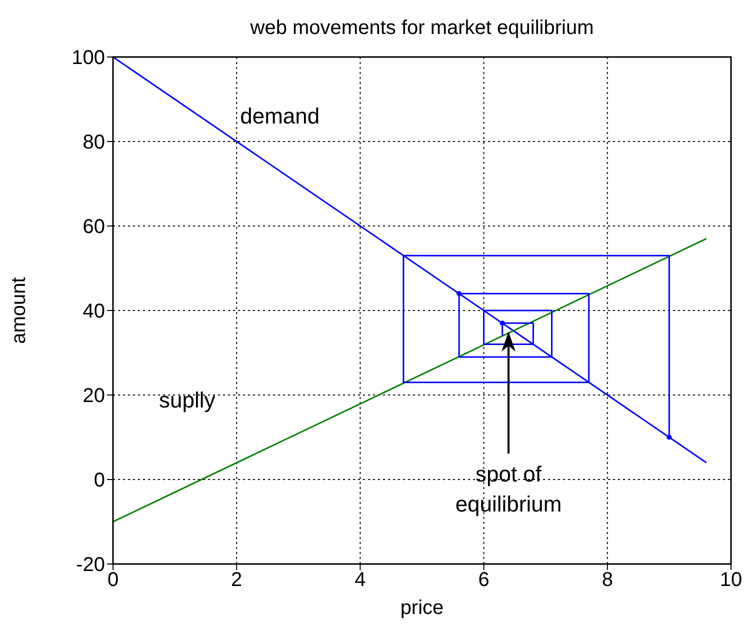  I want to click on y-tick-label: 40, so click(93, 311).